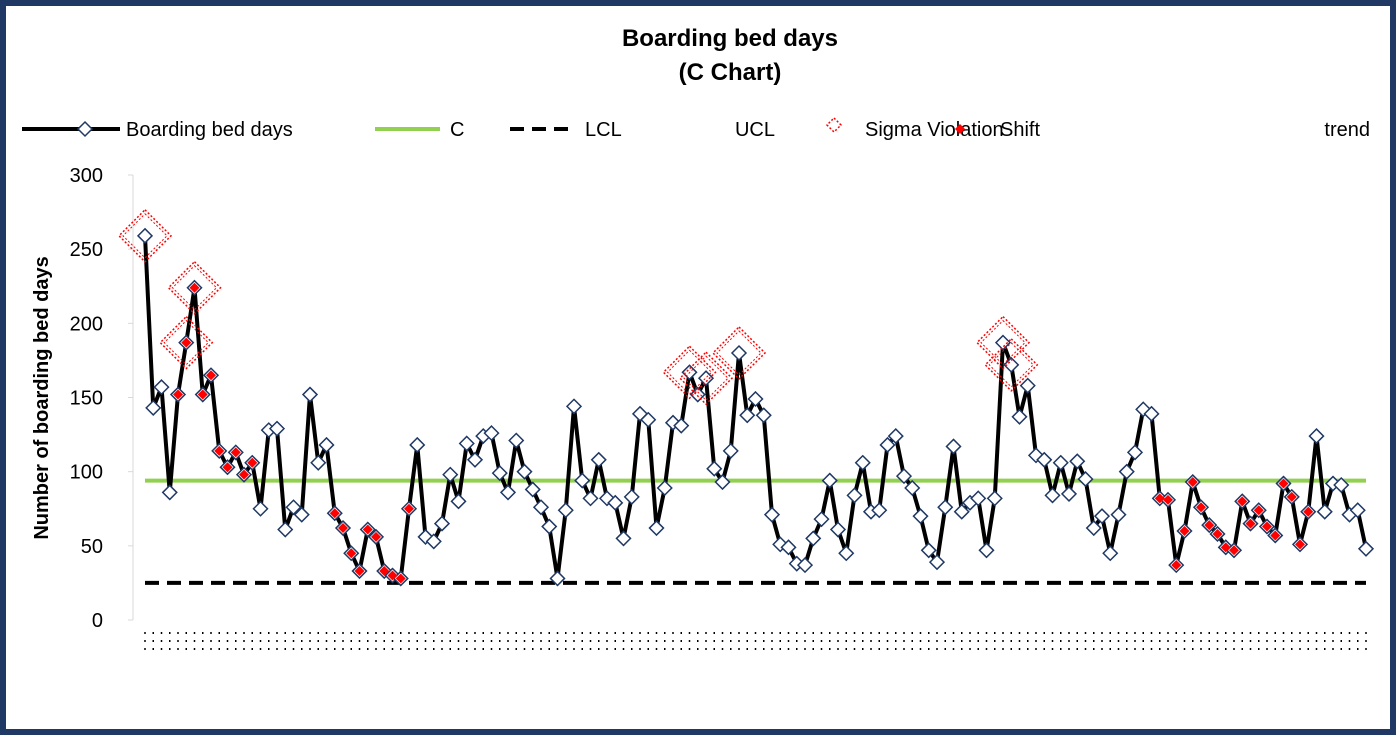 The image size is (1396, 740). Describe the element at coordinates (603, 130) in the screenshot. I see `legend-label: LCL` at that location.